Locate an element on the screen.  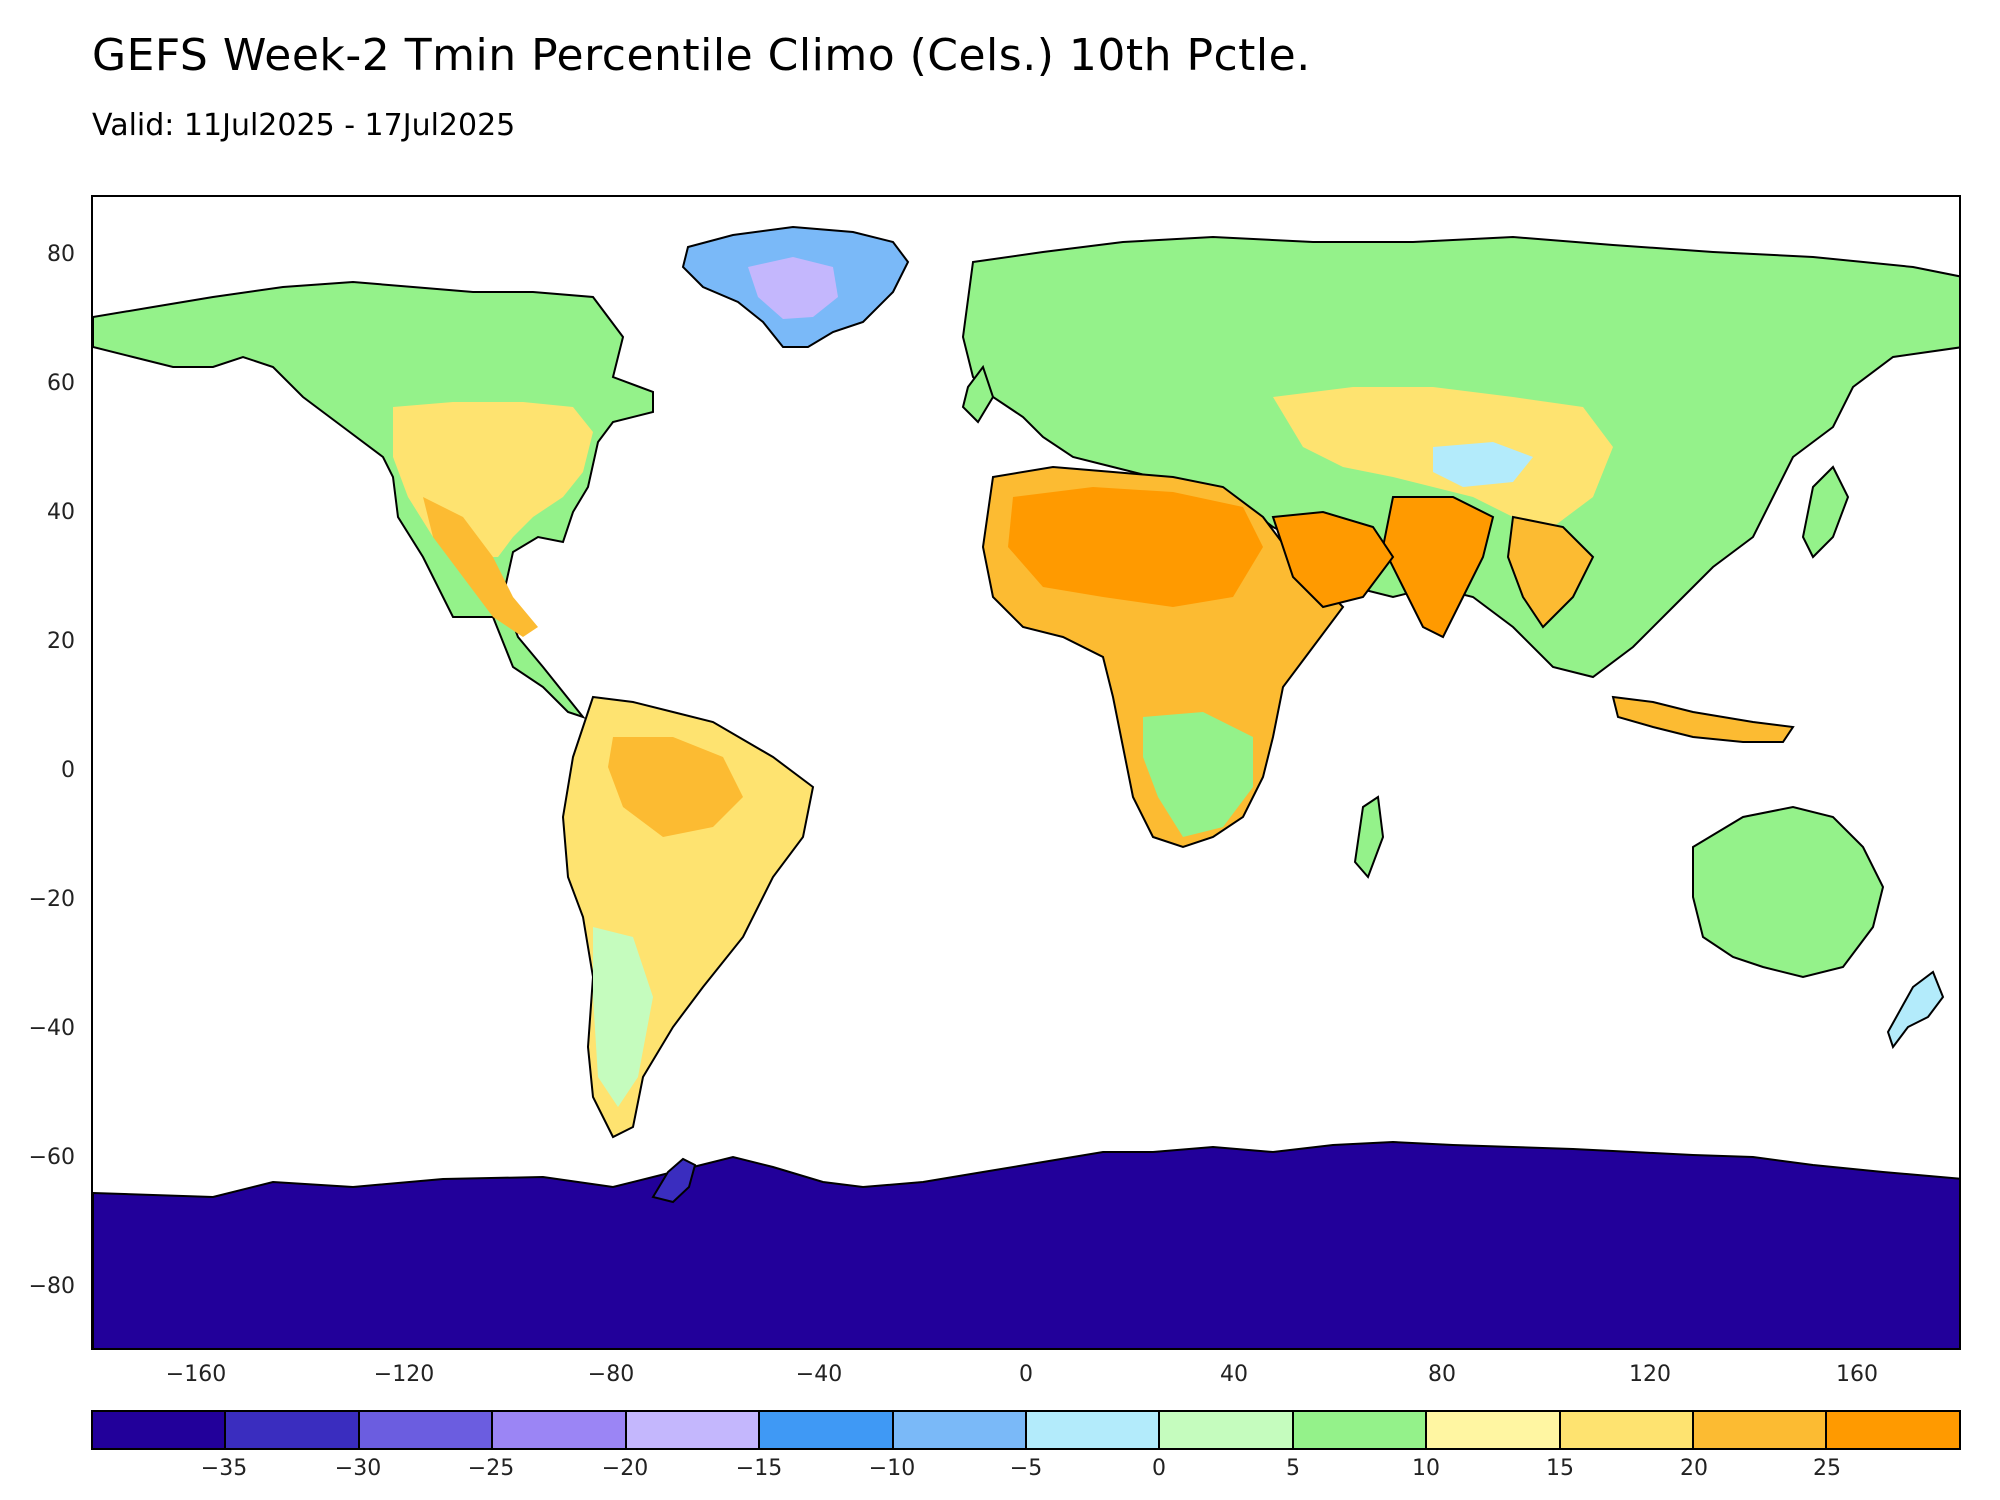
y-tick-label: 20 is located at coordinates (61, 641).